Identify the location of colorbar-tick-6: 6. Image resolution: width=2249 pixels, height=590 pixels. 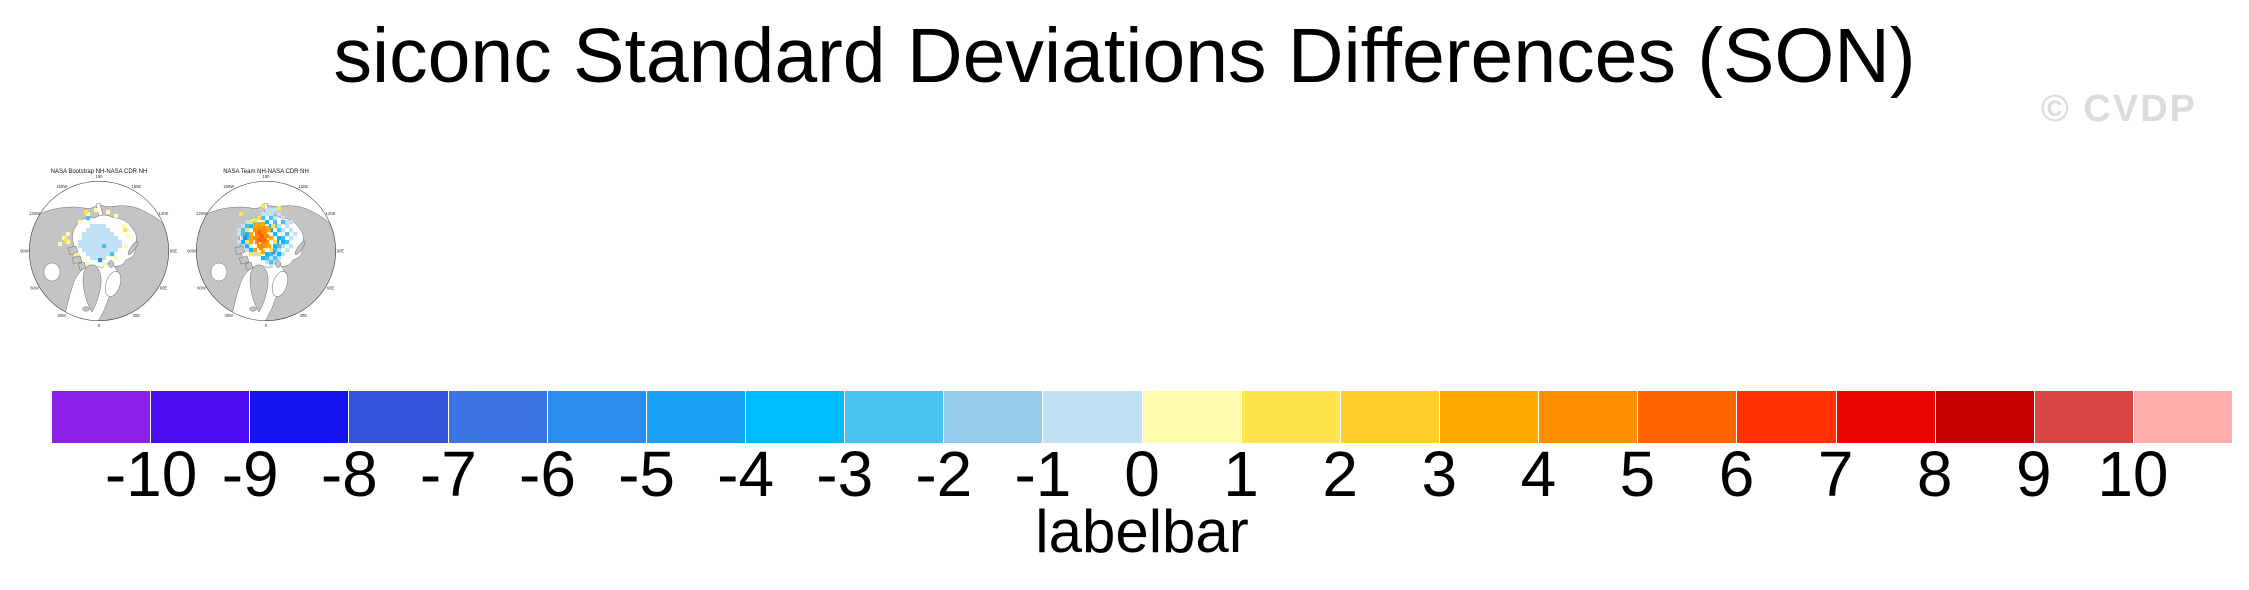
(1736, 474).